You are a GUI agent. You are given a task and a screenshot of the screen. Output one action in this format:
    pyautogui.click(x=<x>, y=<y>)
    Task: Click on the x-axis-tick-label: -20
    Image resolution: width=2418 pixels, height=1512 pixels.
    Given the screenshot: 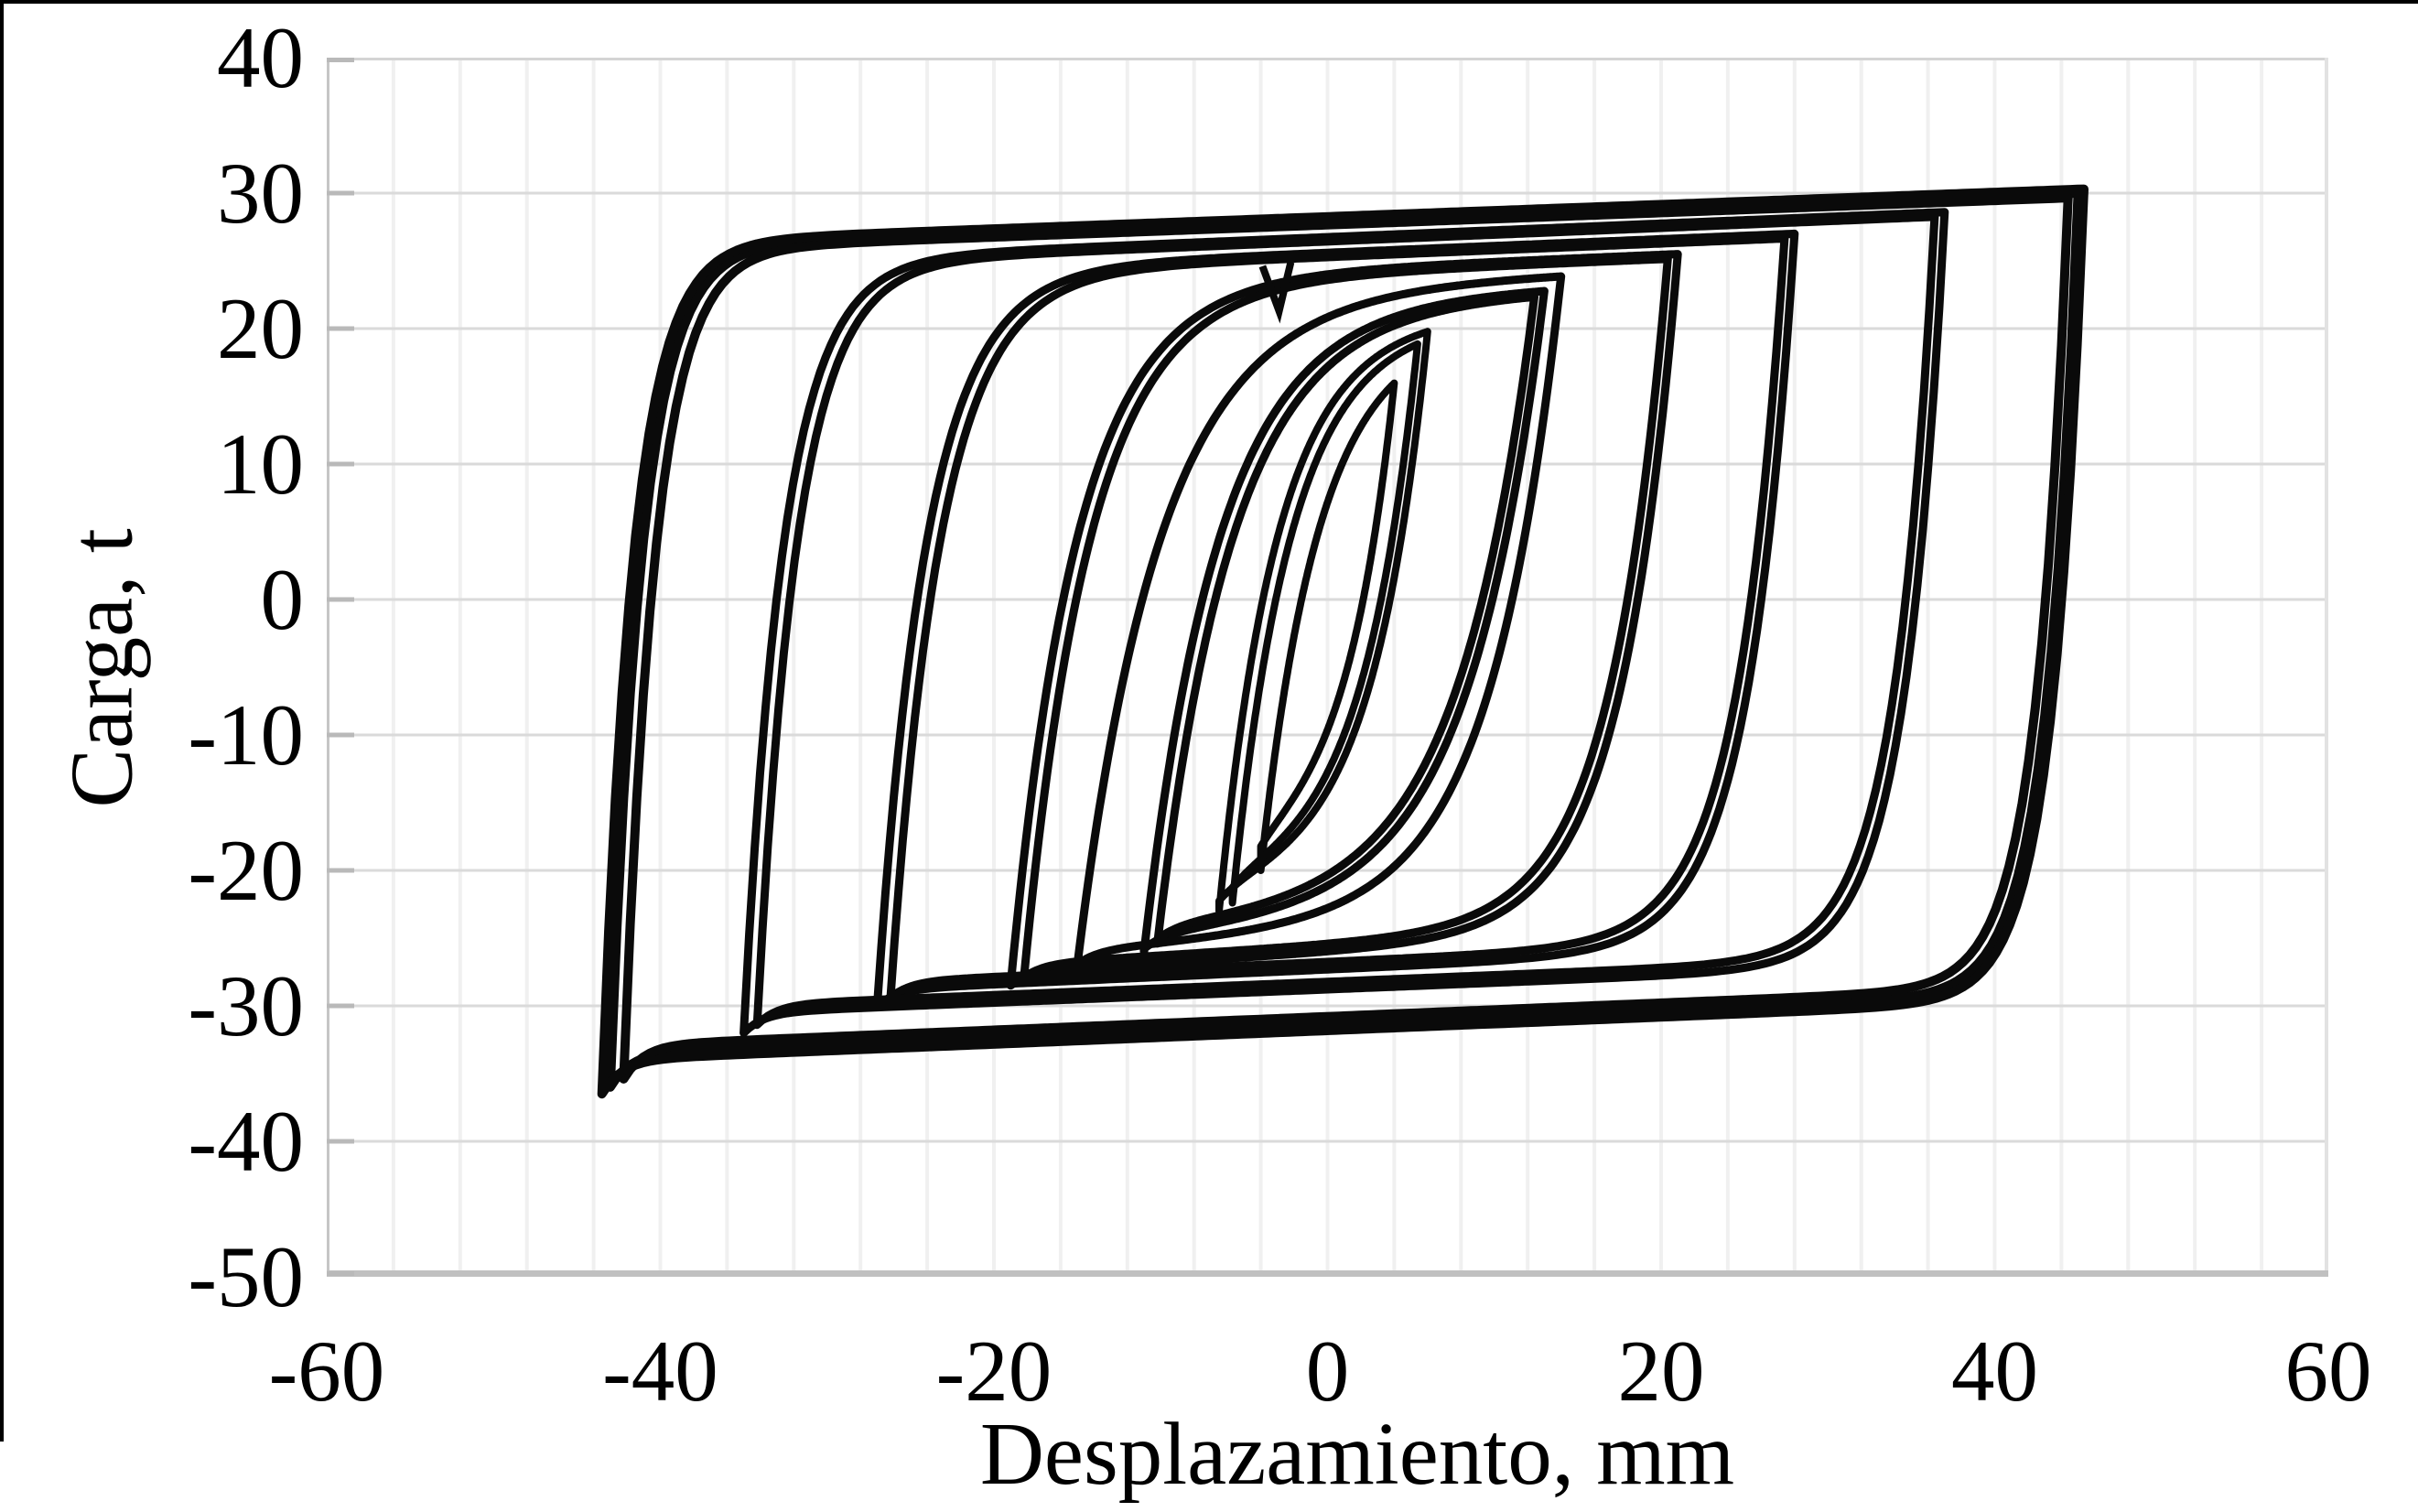 What is the action you would take?
    pyautogui.click(x=994, y=1371)
    